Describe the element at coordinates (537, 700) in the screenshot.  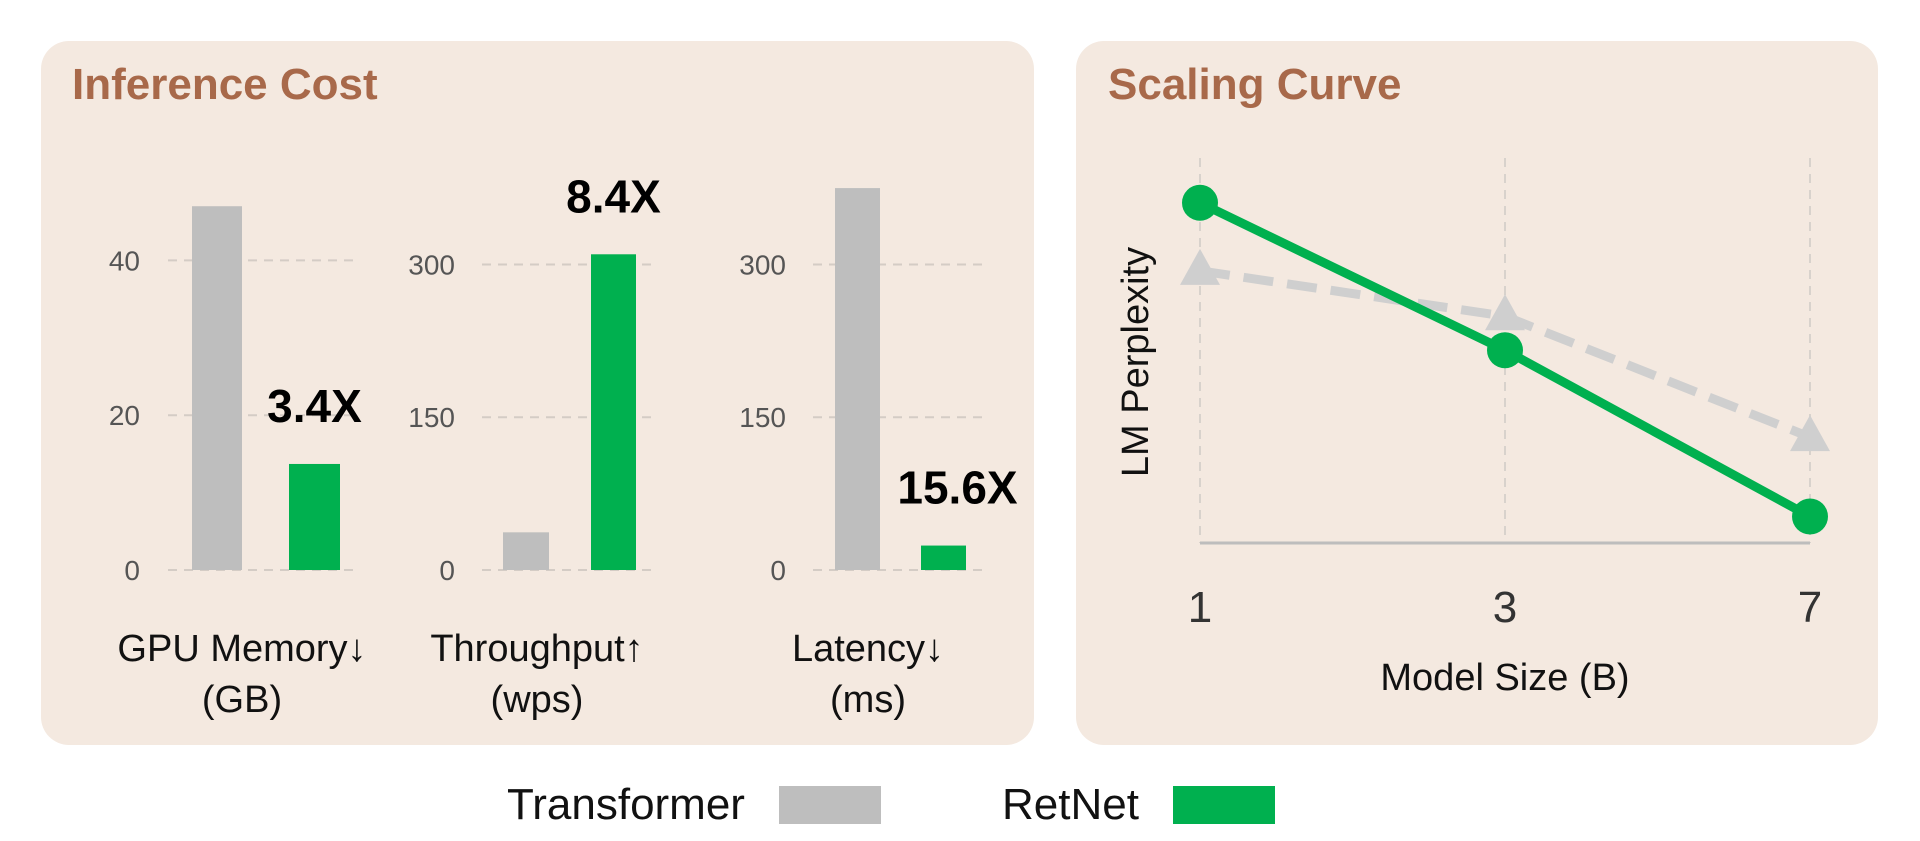
I see `x-axis-label: (wps)` at that location.